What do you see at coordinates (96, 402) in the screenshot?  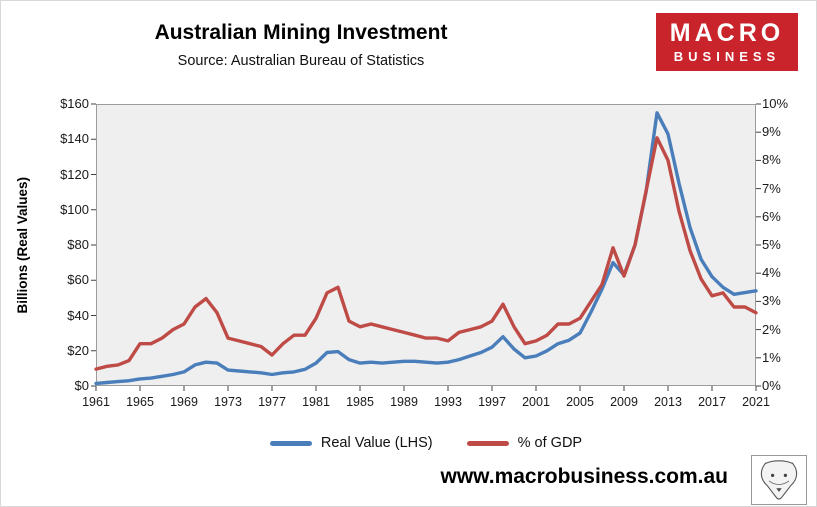 I see `x-axis-tick-label: 1961` at bounding box center [96, 402].